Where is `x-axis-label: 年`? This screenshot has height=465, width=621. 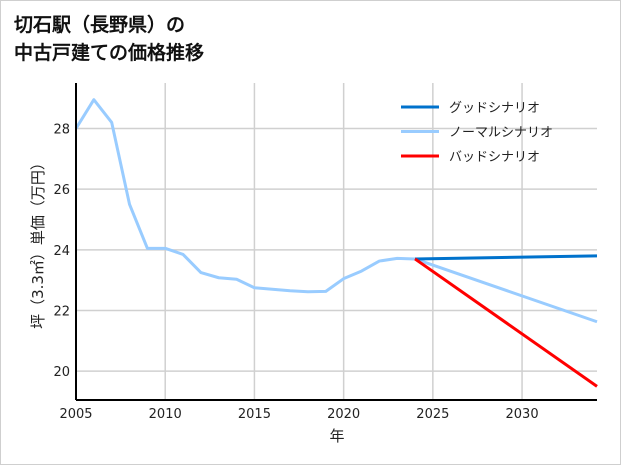
x-axis-label: 年 is located at coordinates (336, 436).